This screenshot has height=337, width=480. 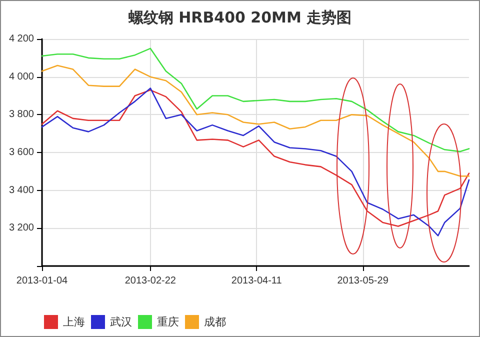 What do you see at coordinates (21, 114) in the screenshot?
I see `y-tick-label: 3 800` at bounding box center [21, 114].